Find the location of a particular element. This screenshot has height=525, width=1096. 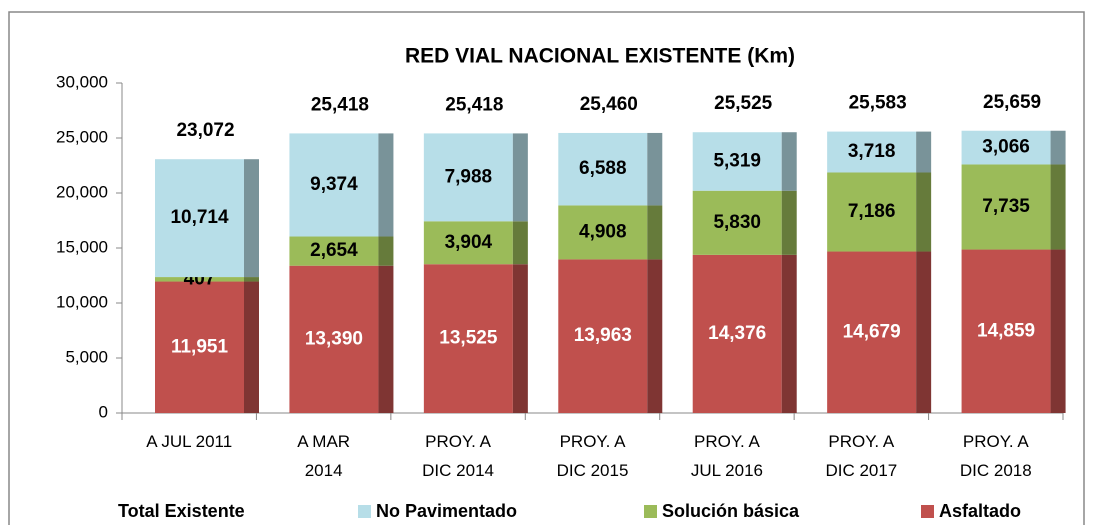

data-label: 14,859 is located at coordinates (1006, 330).